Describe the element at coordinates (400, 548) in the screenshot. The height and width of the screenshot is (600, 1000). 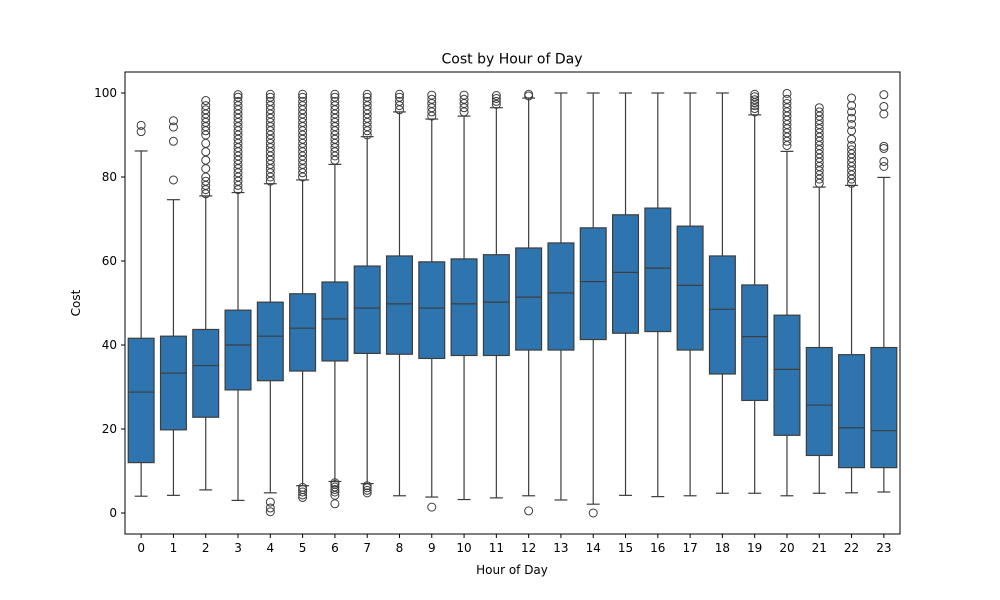
I see `x-tick-label: 8` at that location.